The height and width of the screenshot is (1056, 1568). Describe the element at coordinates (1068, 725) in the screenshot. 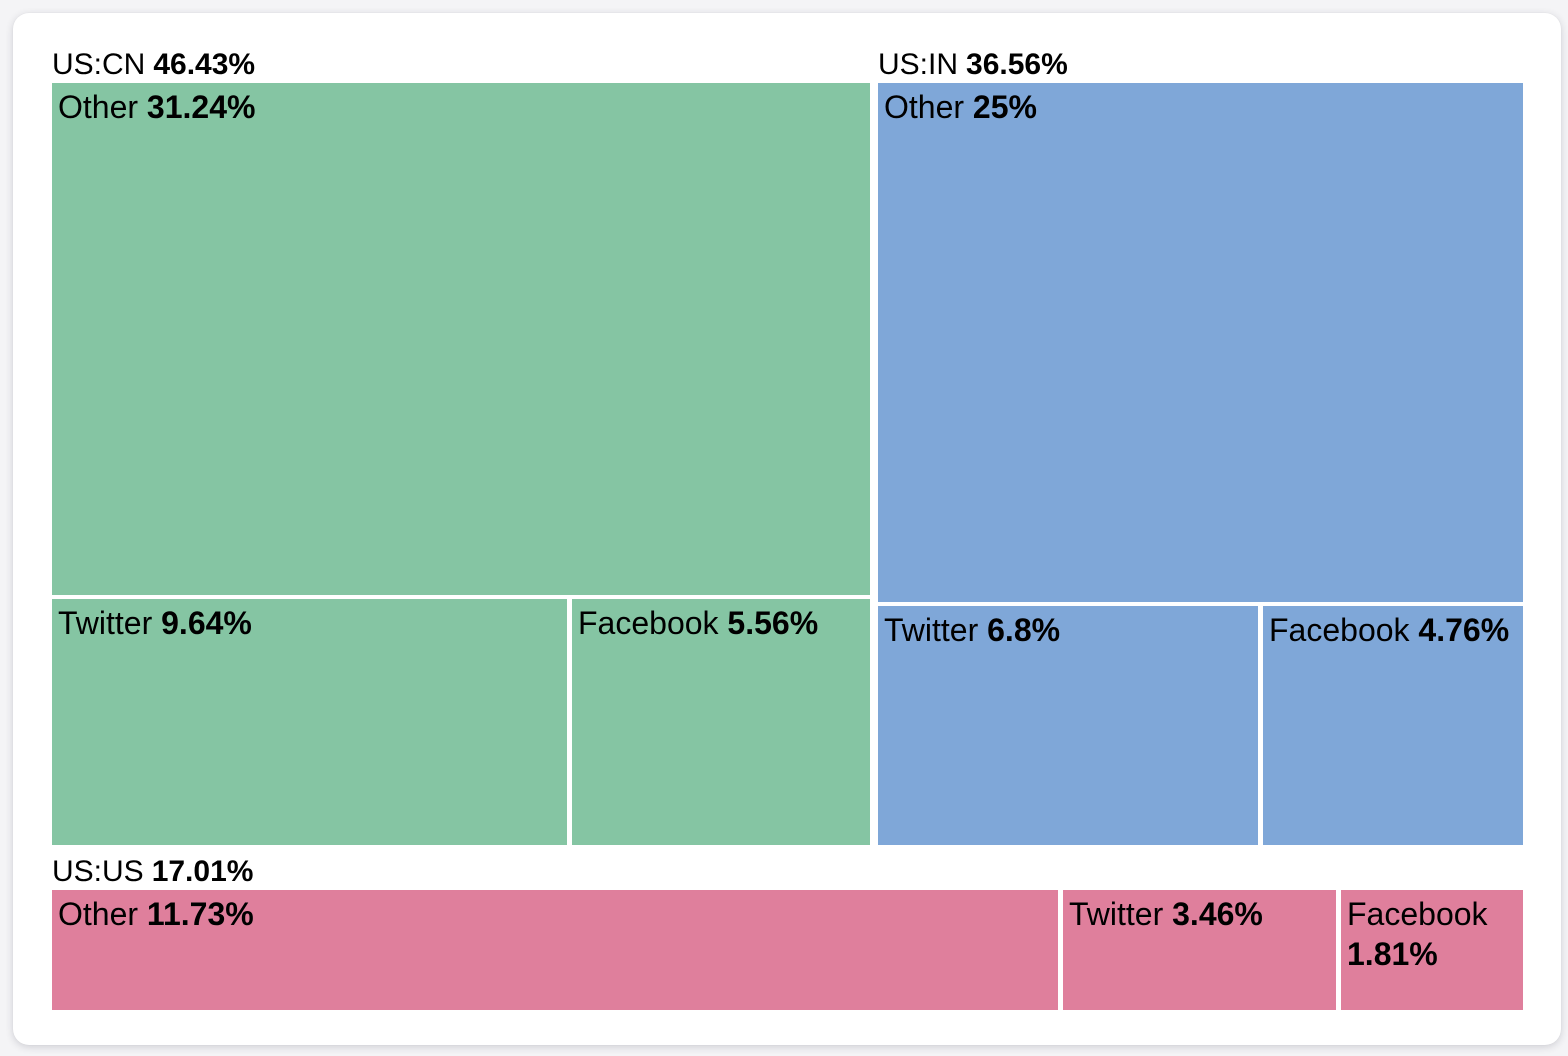

I see `treemap-cell-us-in-twitter: Twitter 6.8%` at that location.